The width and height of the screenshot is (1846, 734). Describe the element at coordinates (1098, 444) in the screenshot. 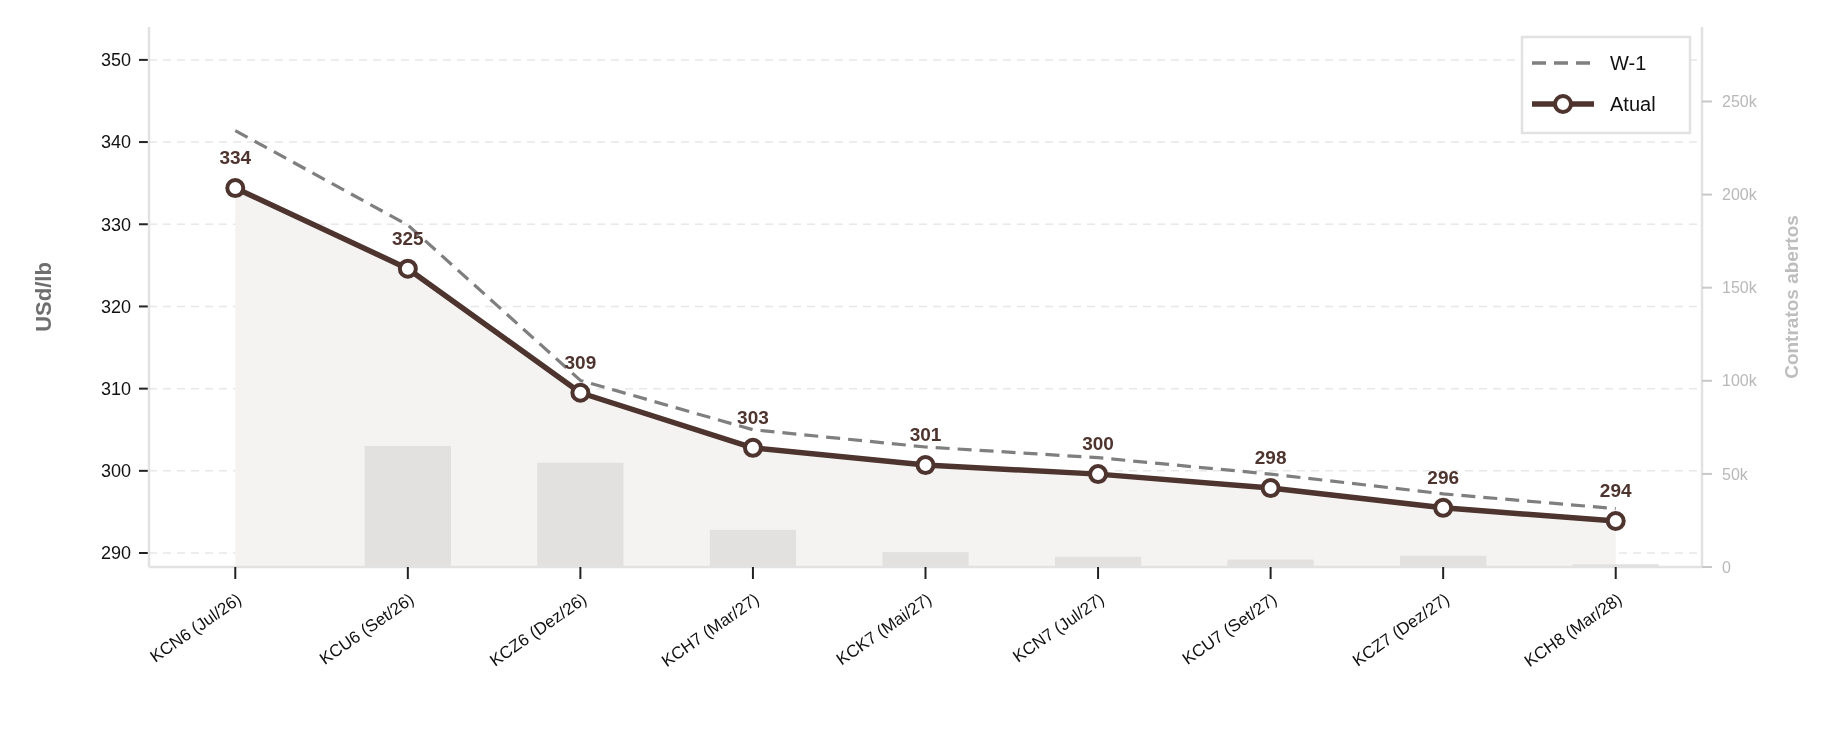

I see `data-label: 300` at that location.